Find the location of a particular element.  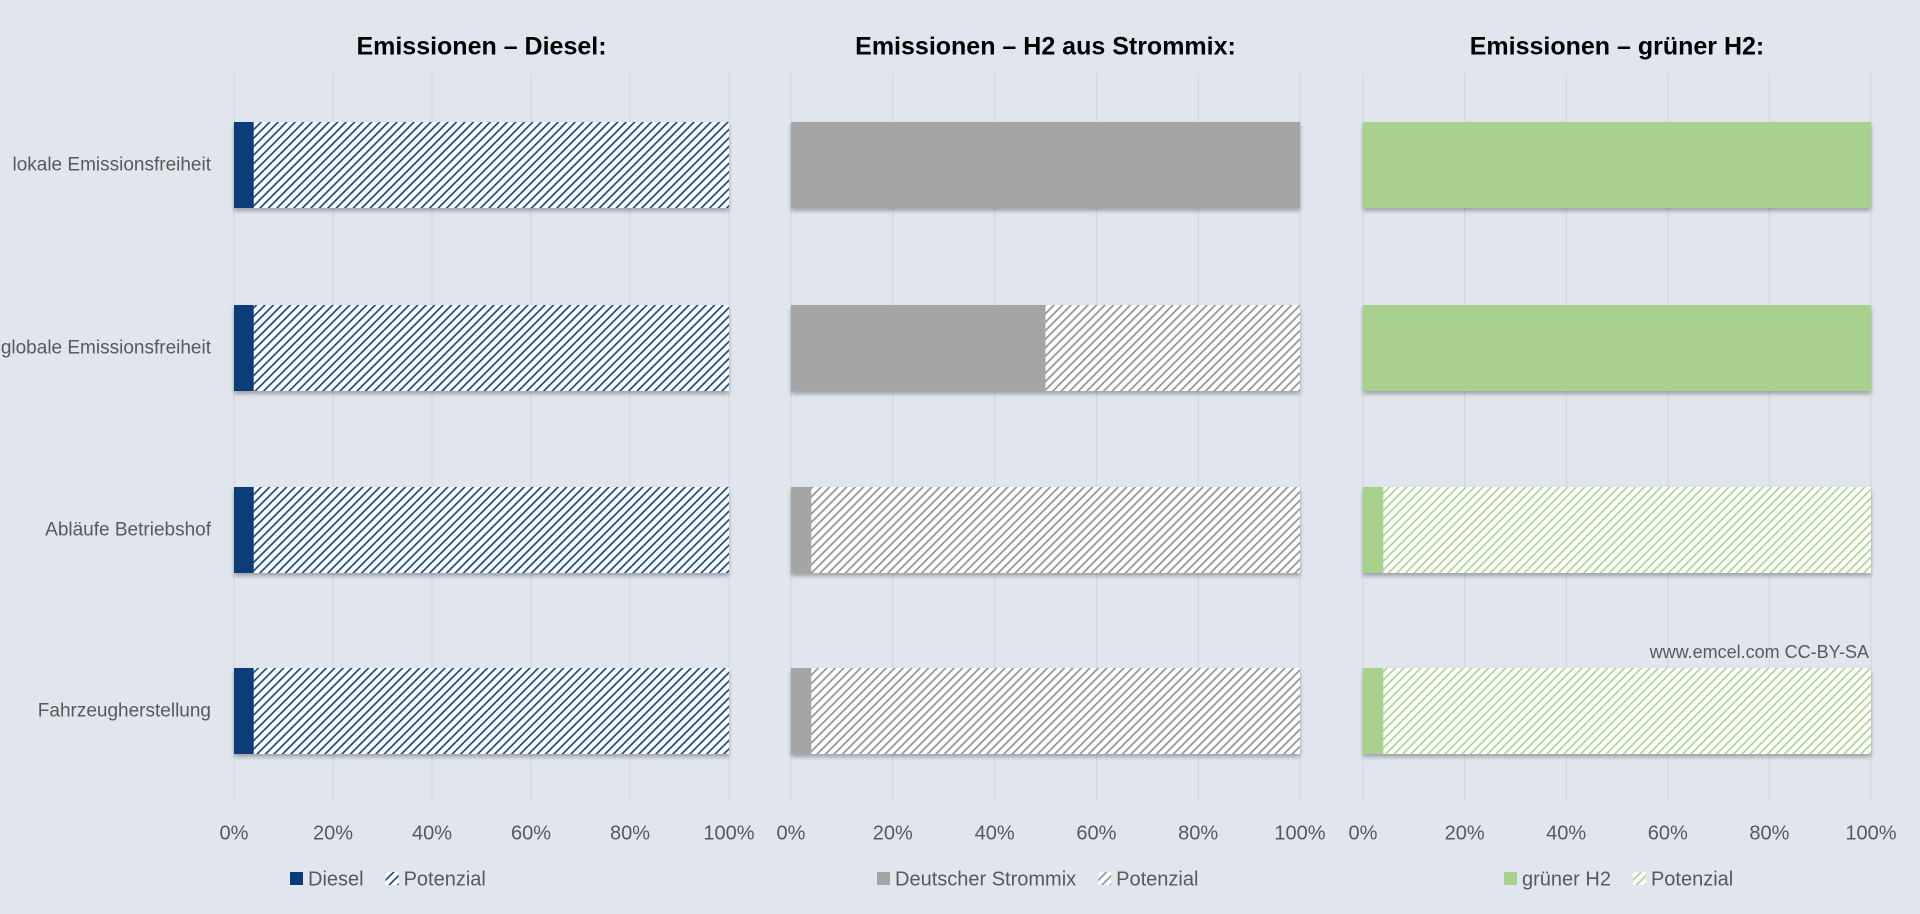

category-label: Abläufe Betriebshof is located at coordinates (128, 530).